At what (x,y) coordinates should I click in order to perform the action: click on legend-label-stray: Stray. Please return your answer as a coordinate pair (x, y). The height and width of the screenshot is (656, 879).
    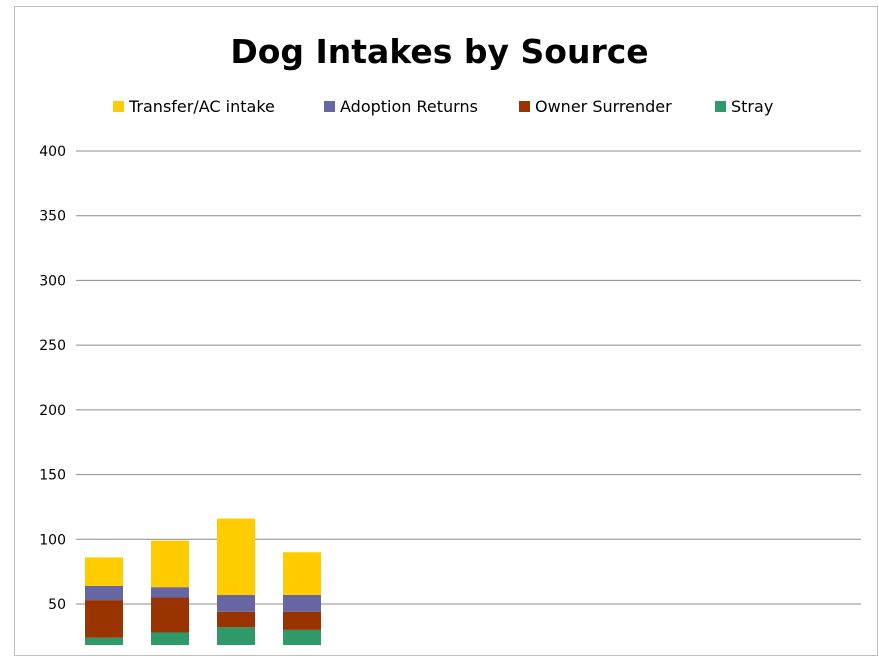
    Looking at the image, I should click on (752, 106).